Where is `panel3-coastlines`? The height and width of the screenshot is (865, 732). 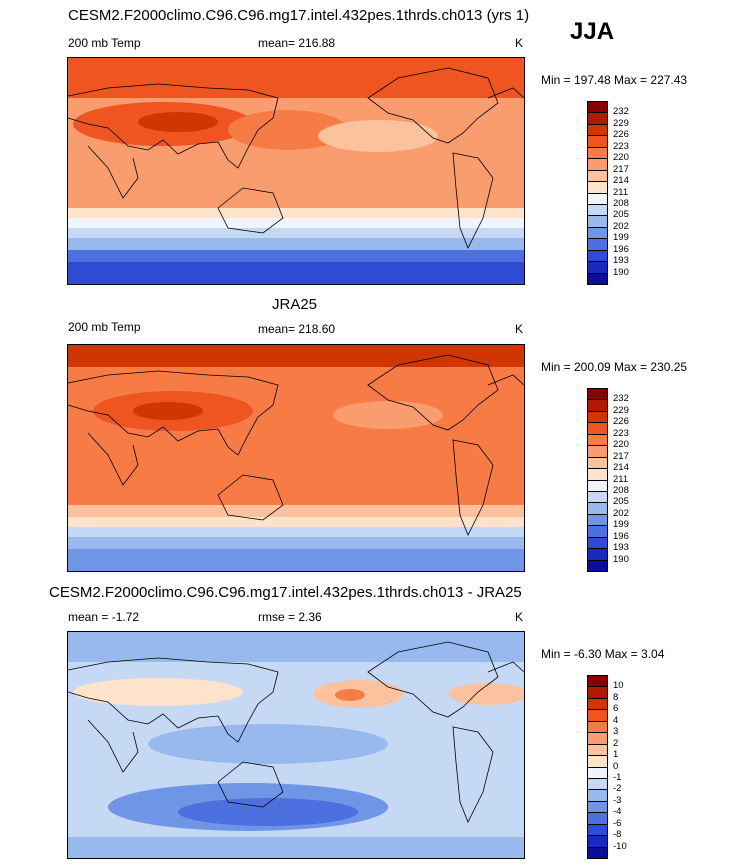
panel3-coastlines is located at coordinates (296, 732).